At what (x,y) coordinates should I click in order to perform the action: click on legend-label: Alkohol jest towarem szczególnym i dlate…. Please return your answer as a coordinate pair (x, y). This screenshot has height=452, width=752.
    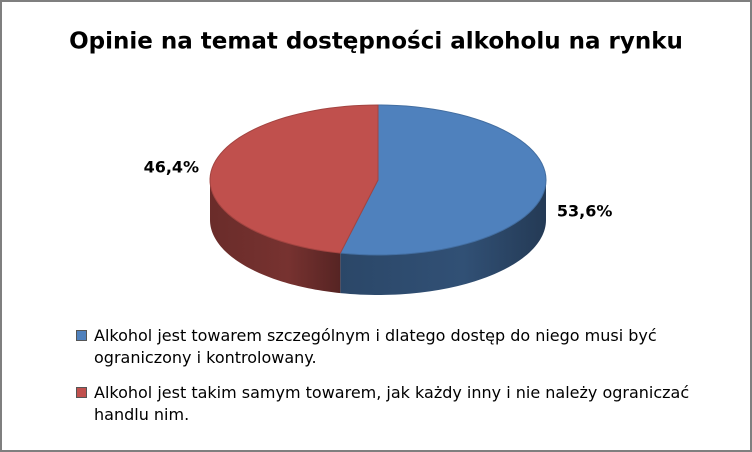
    Looking at the image, I should click on (375, 346).